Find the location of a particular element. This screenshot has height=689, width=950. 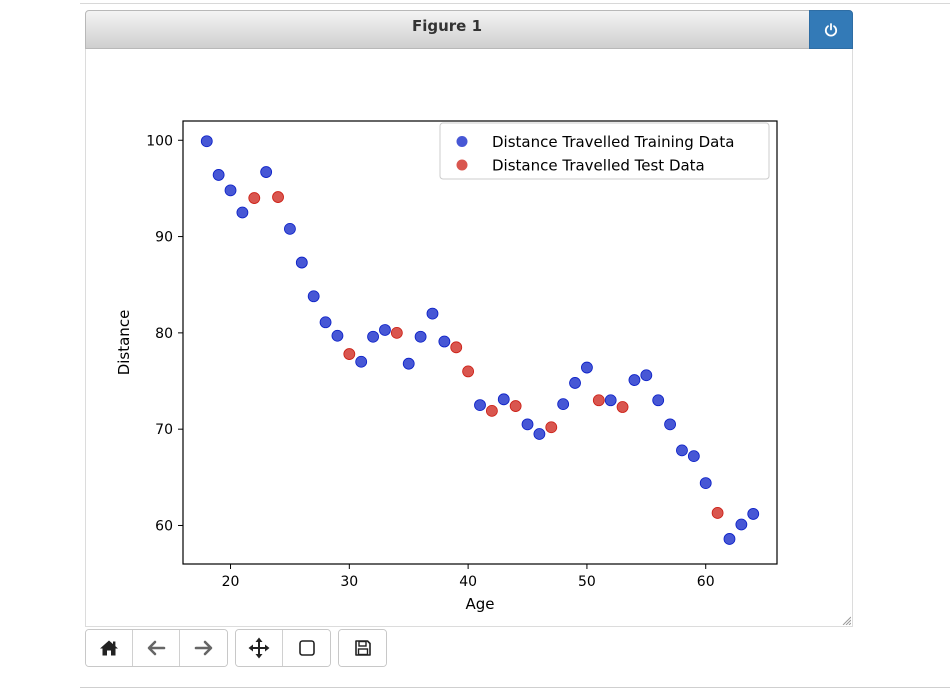

y-axis-label: Distance is located at coordinates (124, 343).